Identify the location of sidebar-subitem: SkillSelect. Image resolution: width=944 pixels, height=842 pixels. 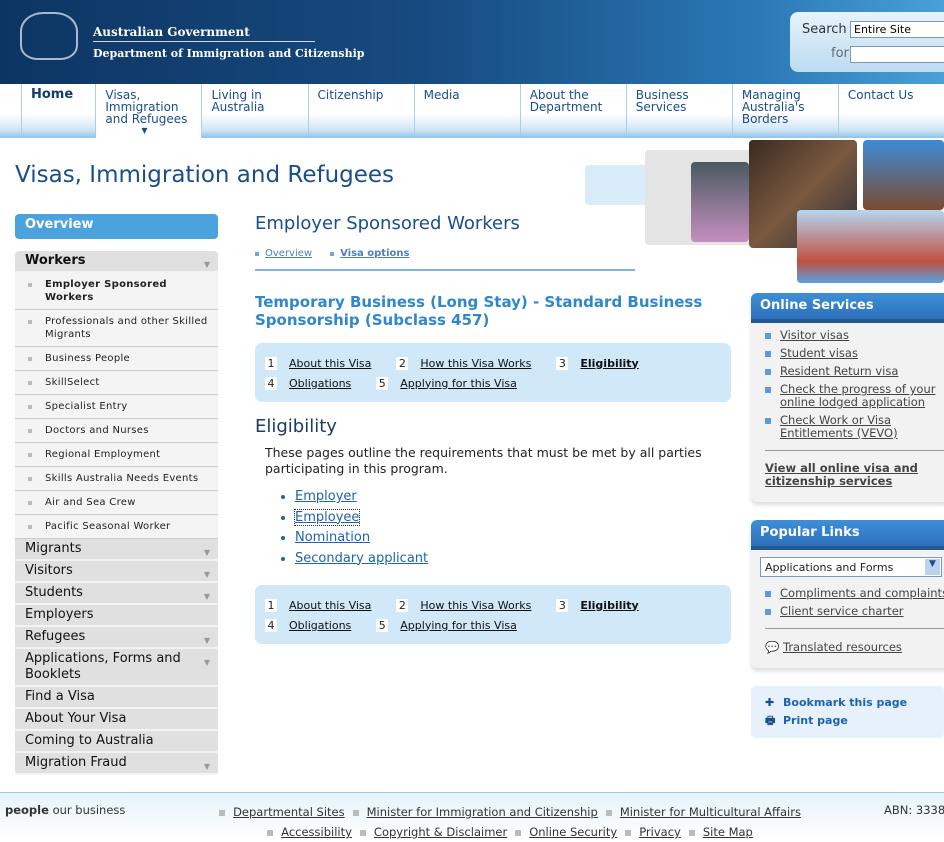
(116, 383).